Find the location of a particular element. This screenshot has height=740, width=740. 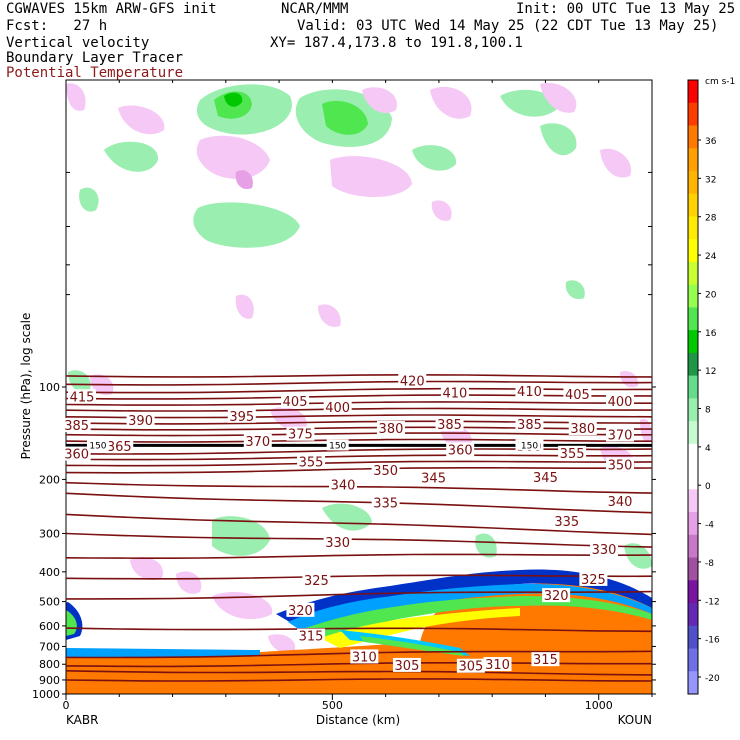

isentrope-label: 360 is located at coordinates (76, 455).